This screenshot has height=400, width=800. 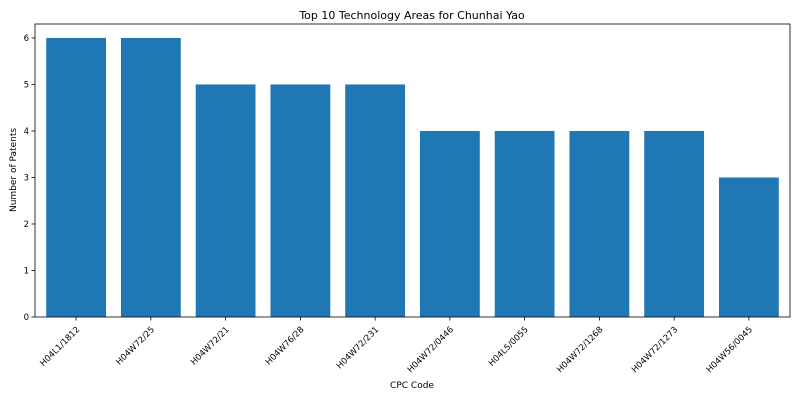 I want to click on y-tick-label: 0, so click(x=26, y=318).